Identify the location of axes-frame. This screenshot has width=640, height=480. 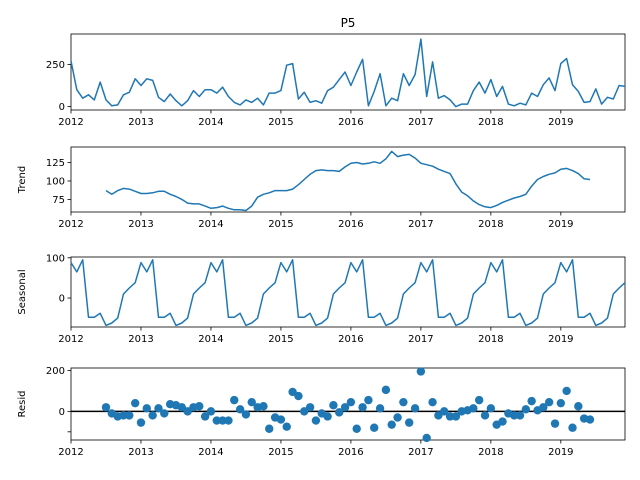
(348, 404).